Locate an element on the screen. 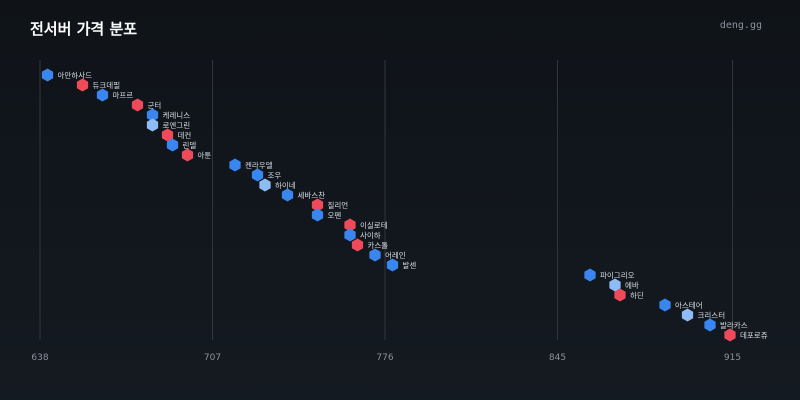 Image resolution: width=800 pixels, height=400 pixels. data-point: 아스테어 is located at coordinates (681, 305).